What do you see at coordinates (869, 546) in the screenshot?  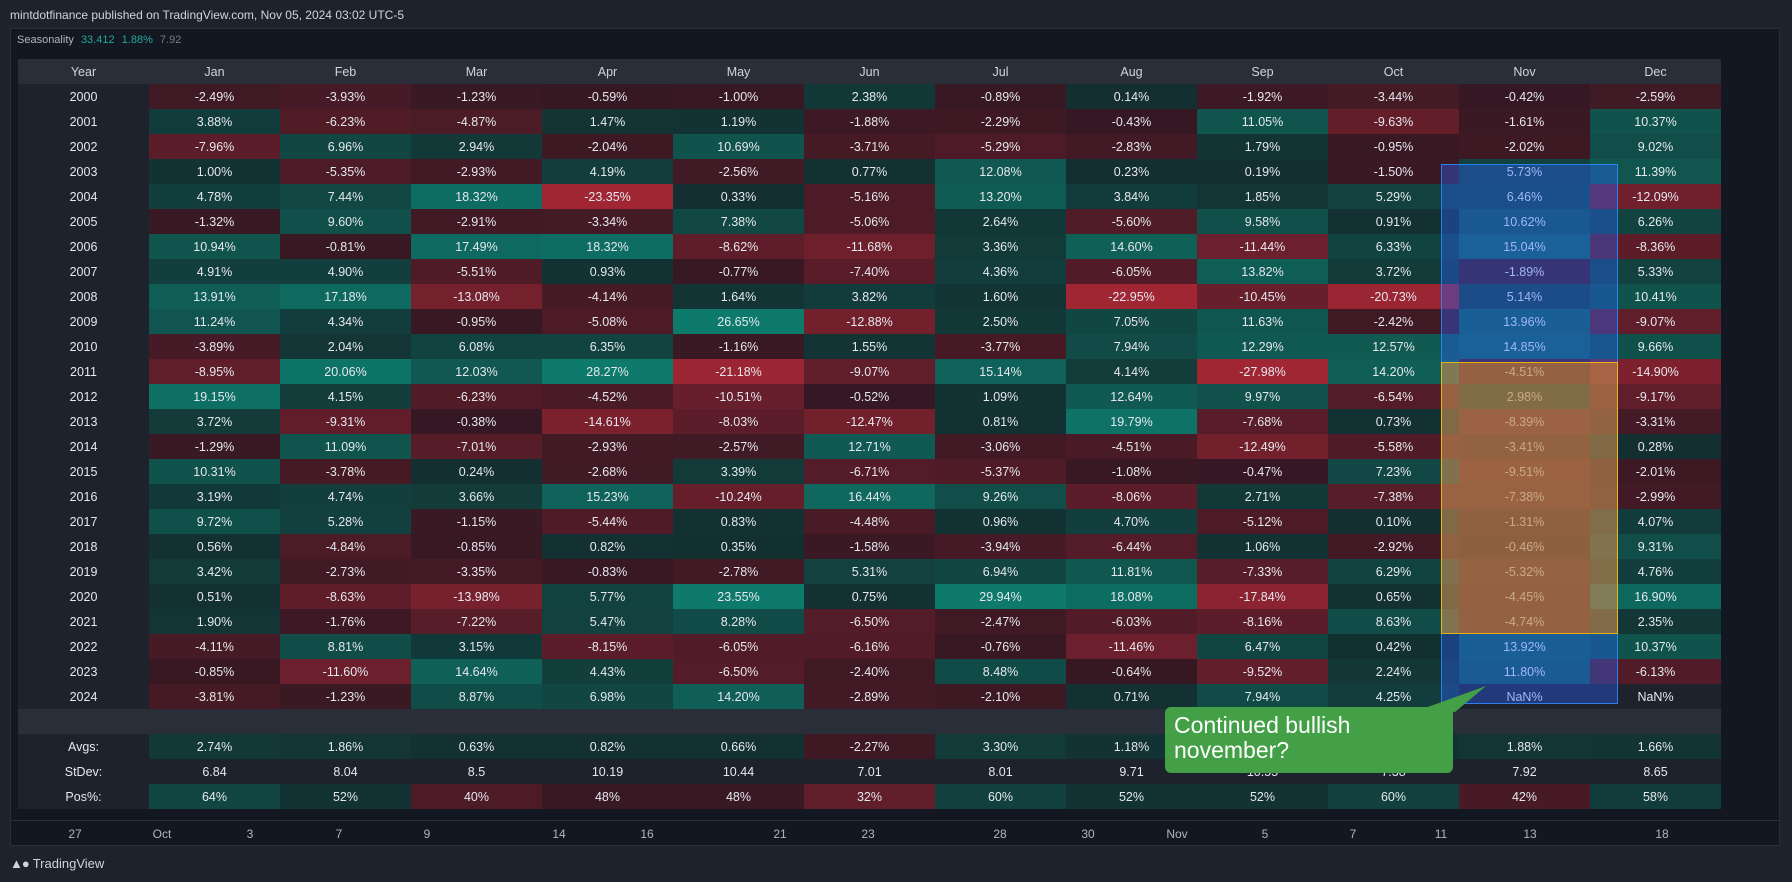 I see `cell-2018-jun: -1.58%` at bounding box center [869, 546].